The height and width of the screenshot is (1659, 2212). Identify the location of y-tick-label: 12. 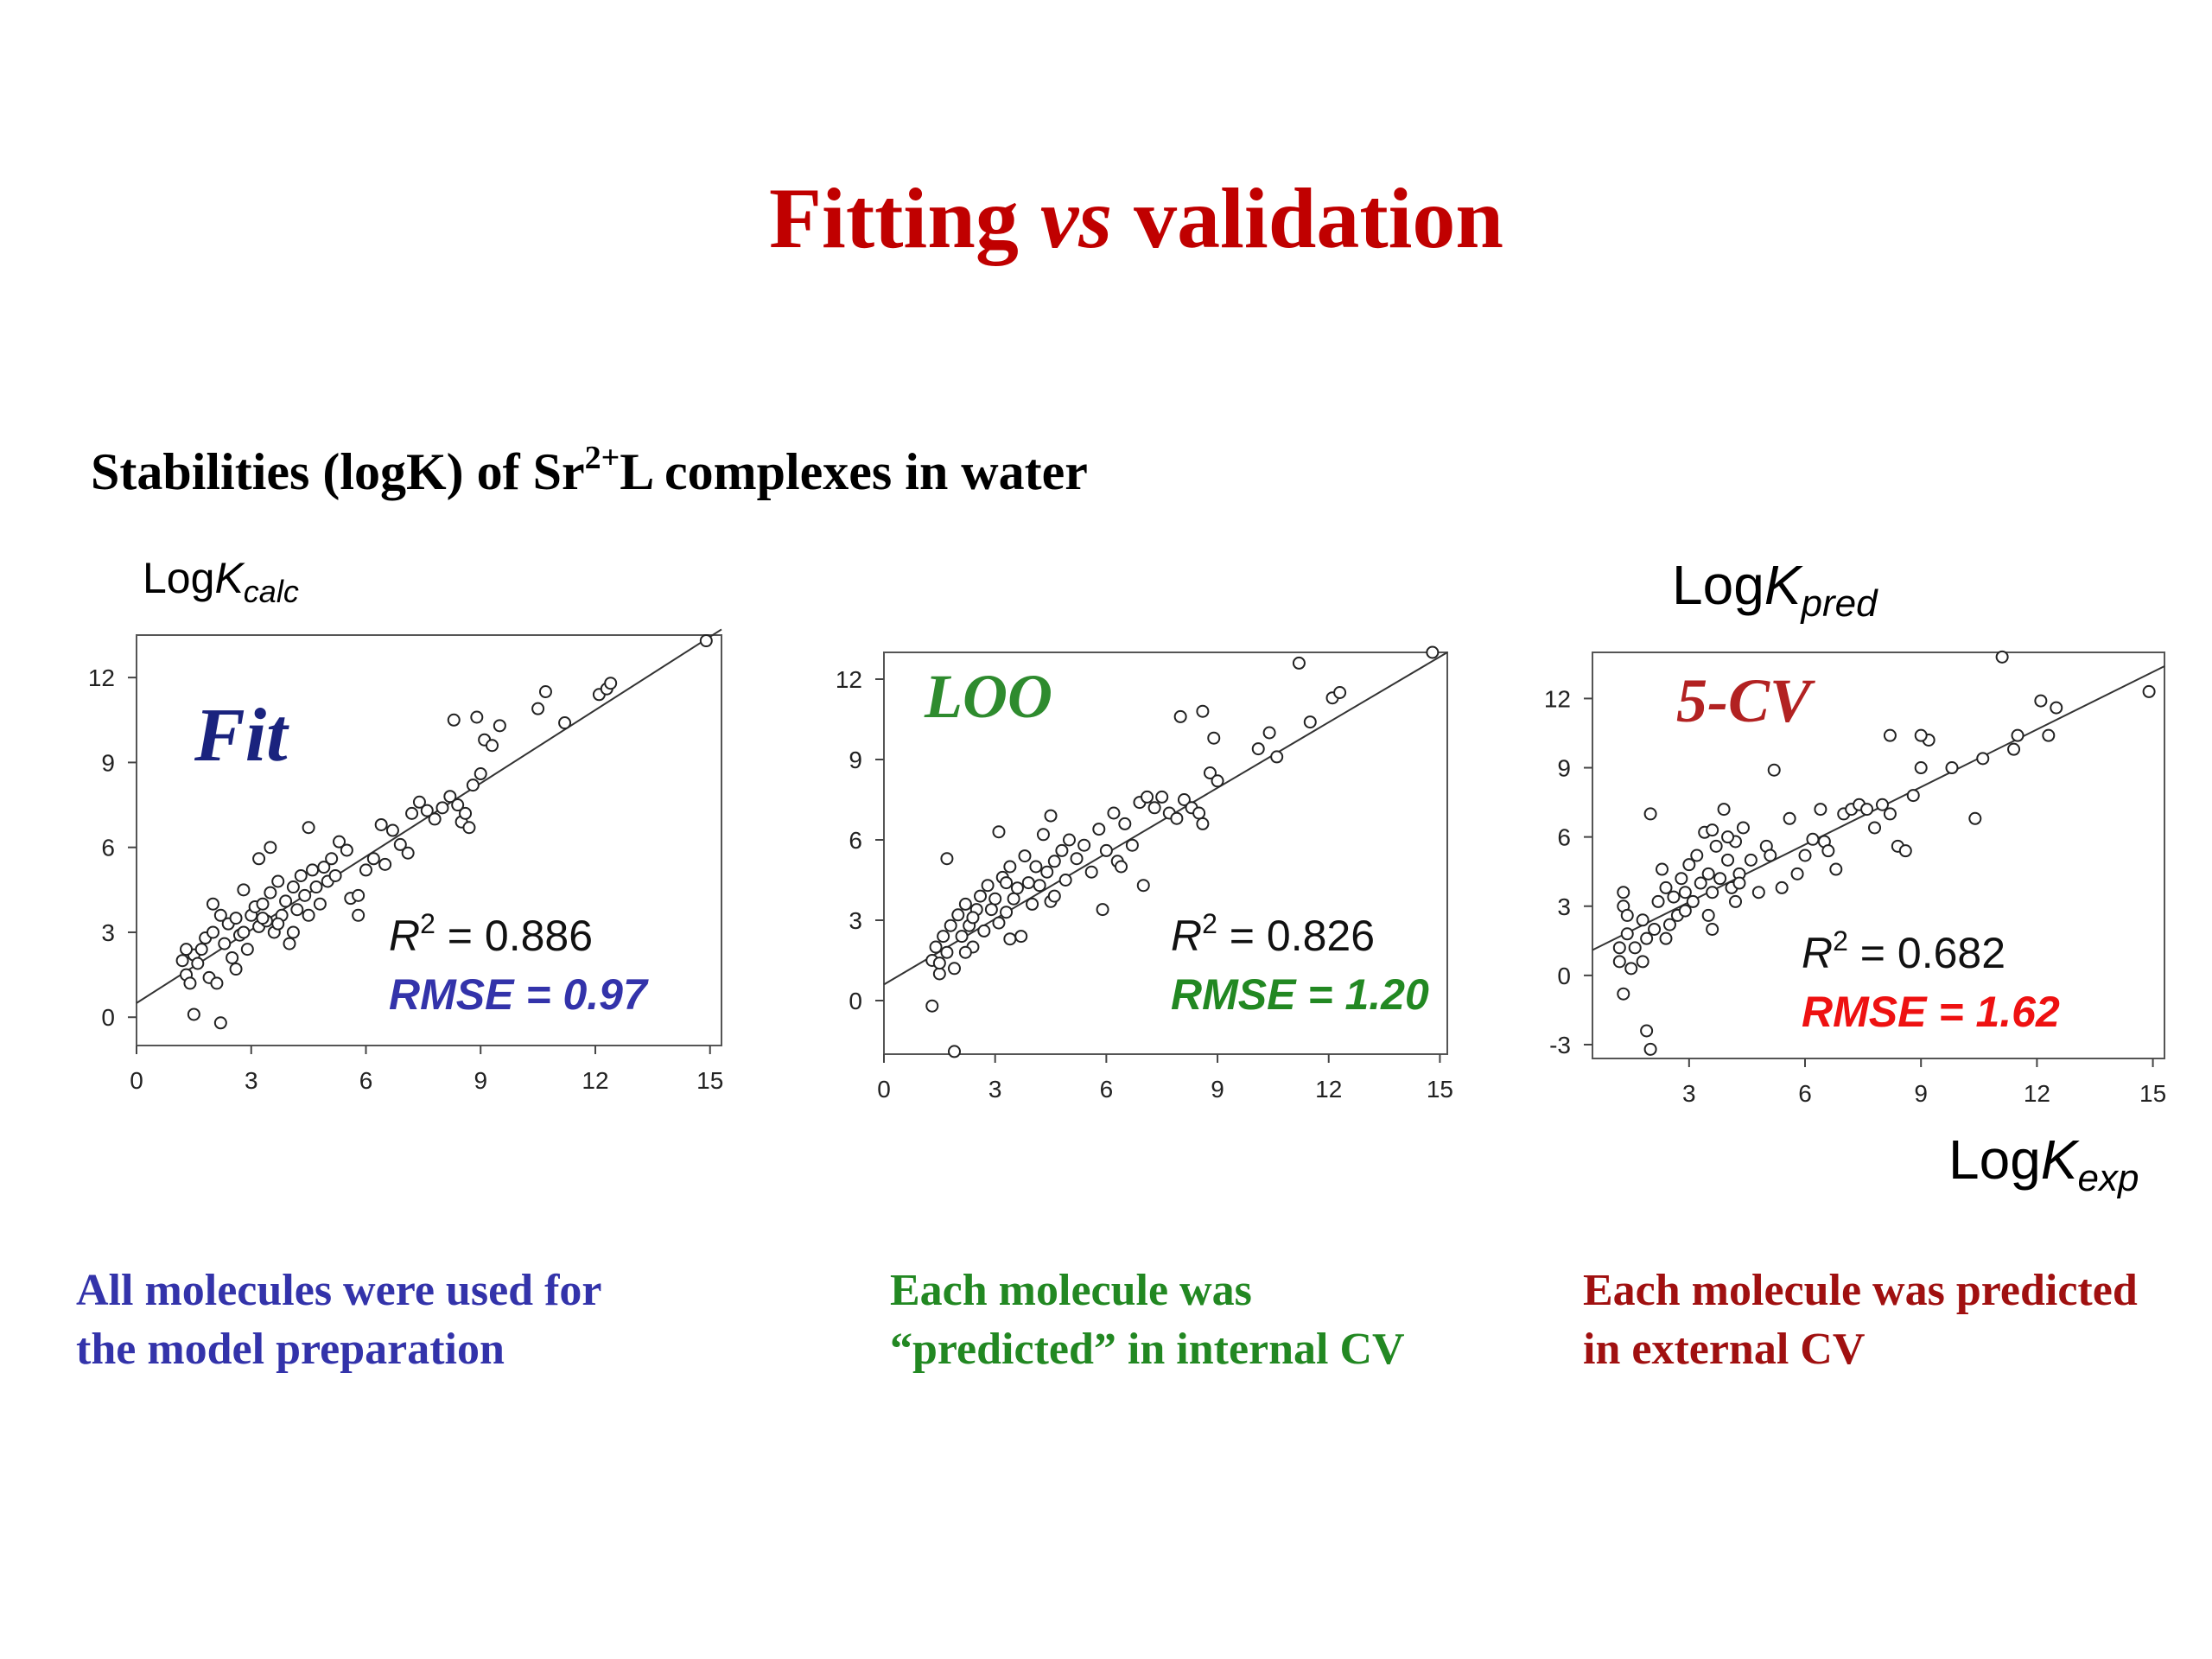
(1557, 698).